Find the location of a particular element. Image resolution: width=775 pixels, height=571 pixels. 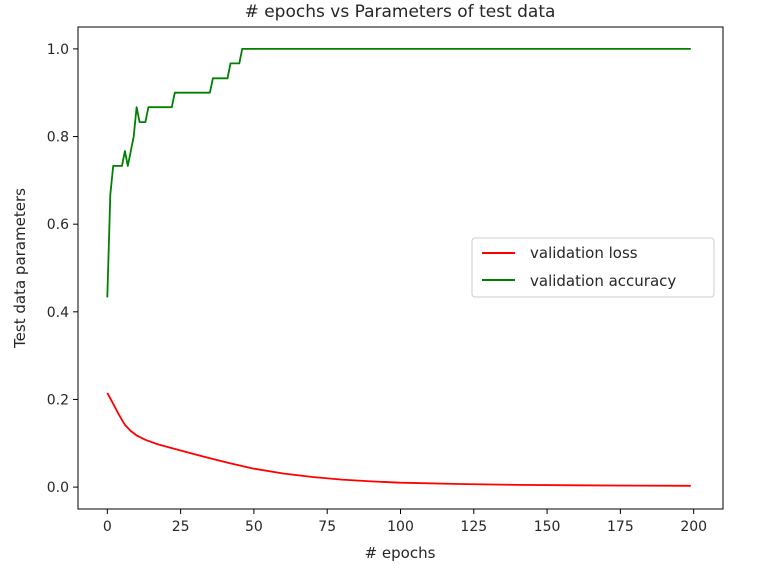

x-tick-label: 175 is located at coordinates (620, 527).